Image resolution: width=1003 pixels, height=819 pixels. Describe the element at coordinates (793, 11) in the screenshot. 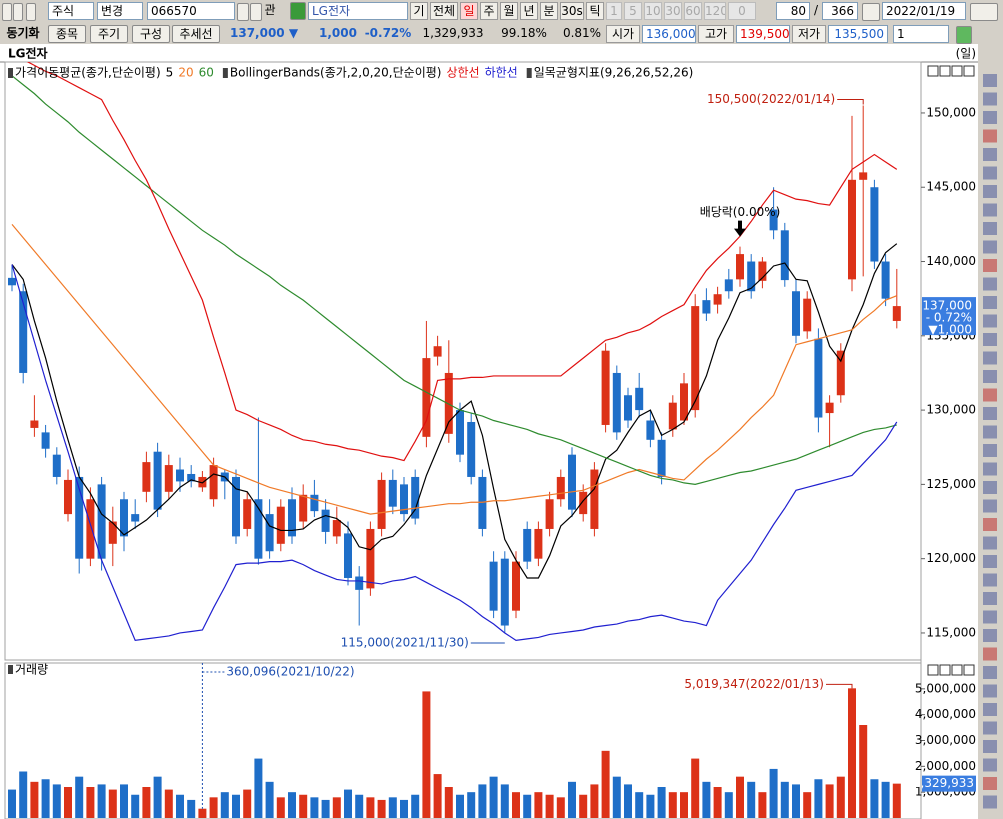

I see `count-input: 80` at that location.